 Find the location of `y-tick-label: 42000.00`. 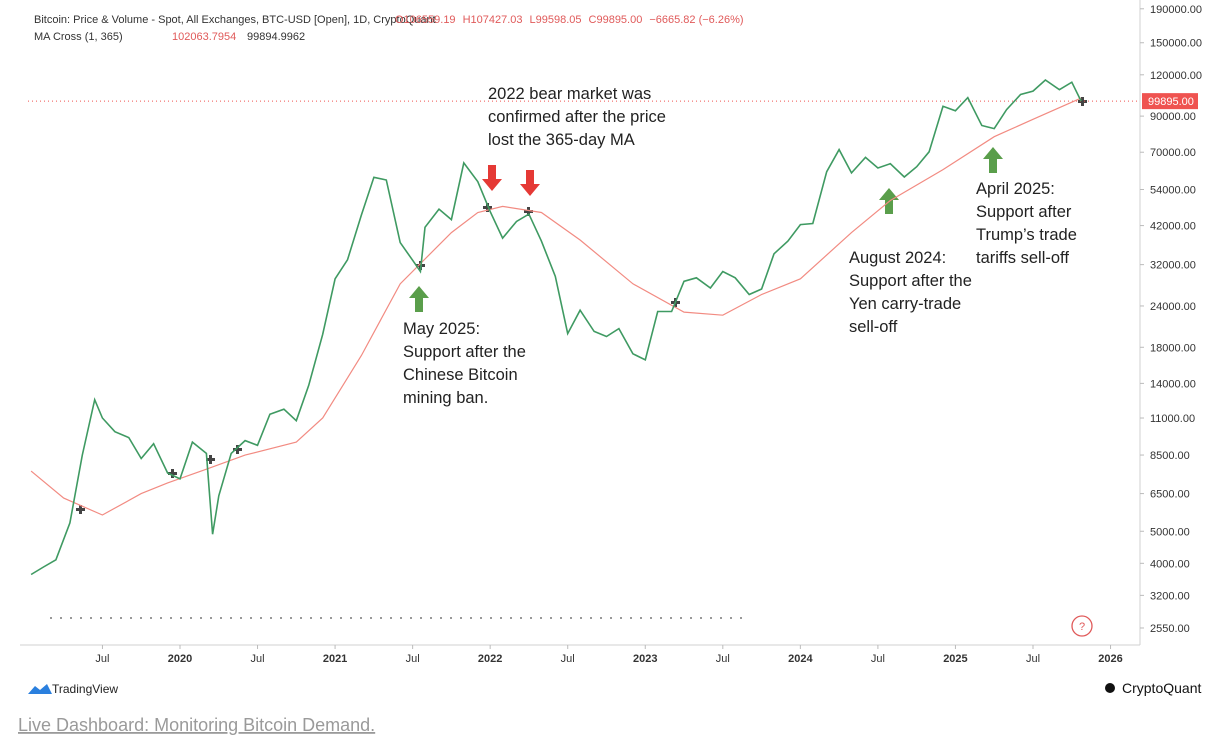

y-tick-label: 42000.00 is located at coordinates (1173, 227).